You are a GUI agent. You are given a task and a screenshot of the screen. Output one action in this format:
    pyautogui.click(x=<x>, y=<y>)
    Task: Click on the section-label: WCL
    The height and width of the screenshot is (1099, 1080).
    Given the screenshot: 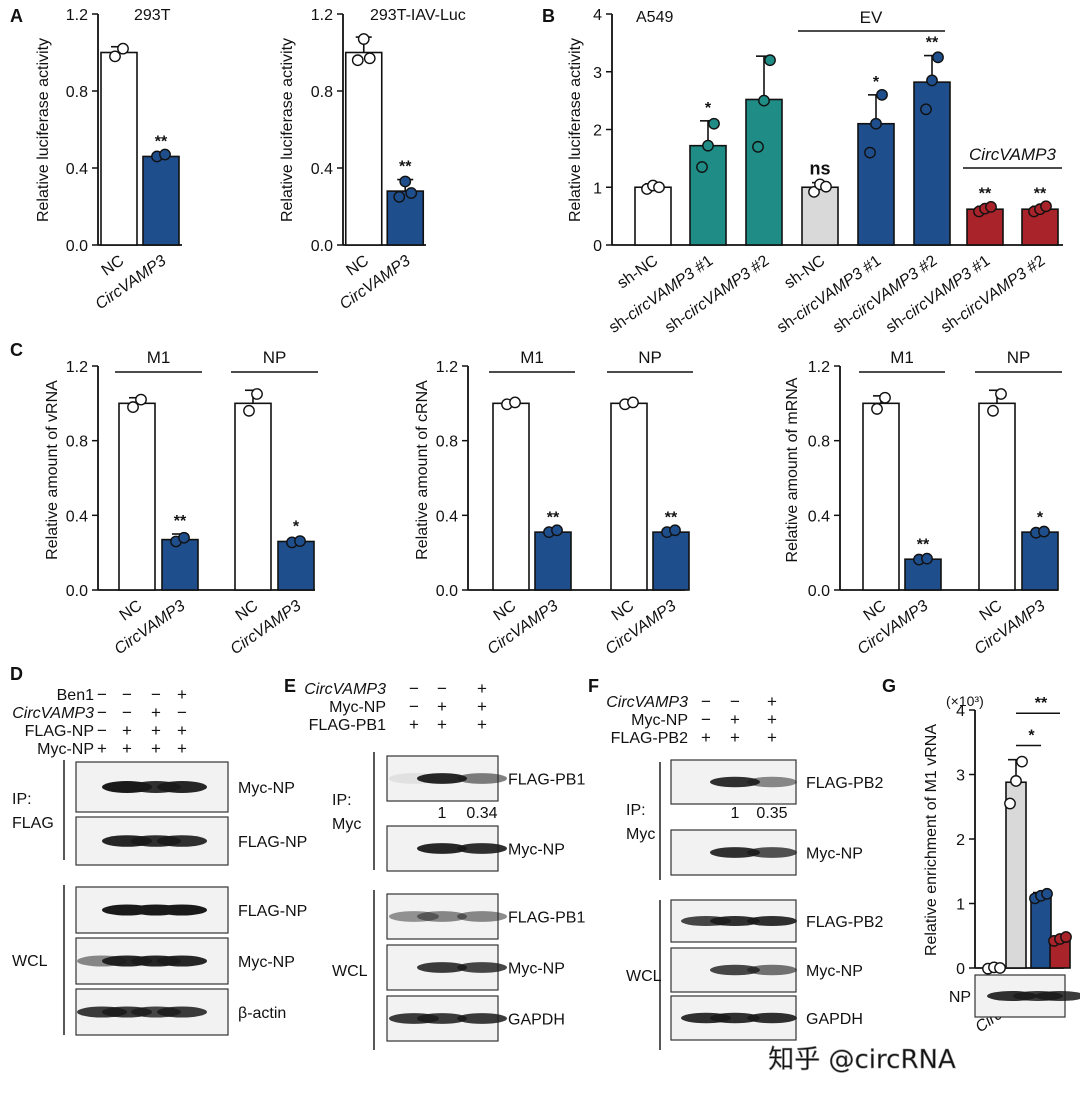 What is the action you would take?
    pyautogui.click(x=350, y=971)
    